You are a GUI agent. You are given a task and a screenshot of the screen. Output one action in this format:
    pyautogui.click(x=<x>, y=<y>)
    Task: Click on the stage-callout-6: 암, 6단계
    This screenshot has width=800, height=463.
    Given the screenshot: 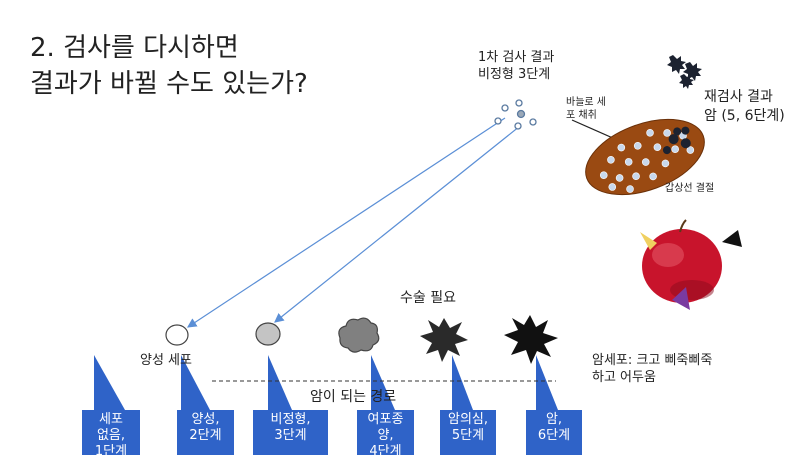 What is the action you would take?
    pyautogui.click(x=554, y=432)
    